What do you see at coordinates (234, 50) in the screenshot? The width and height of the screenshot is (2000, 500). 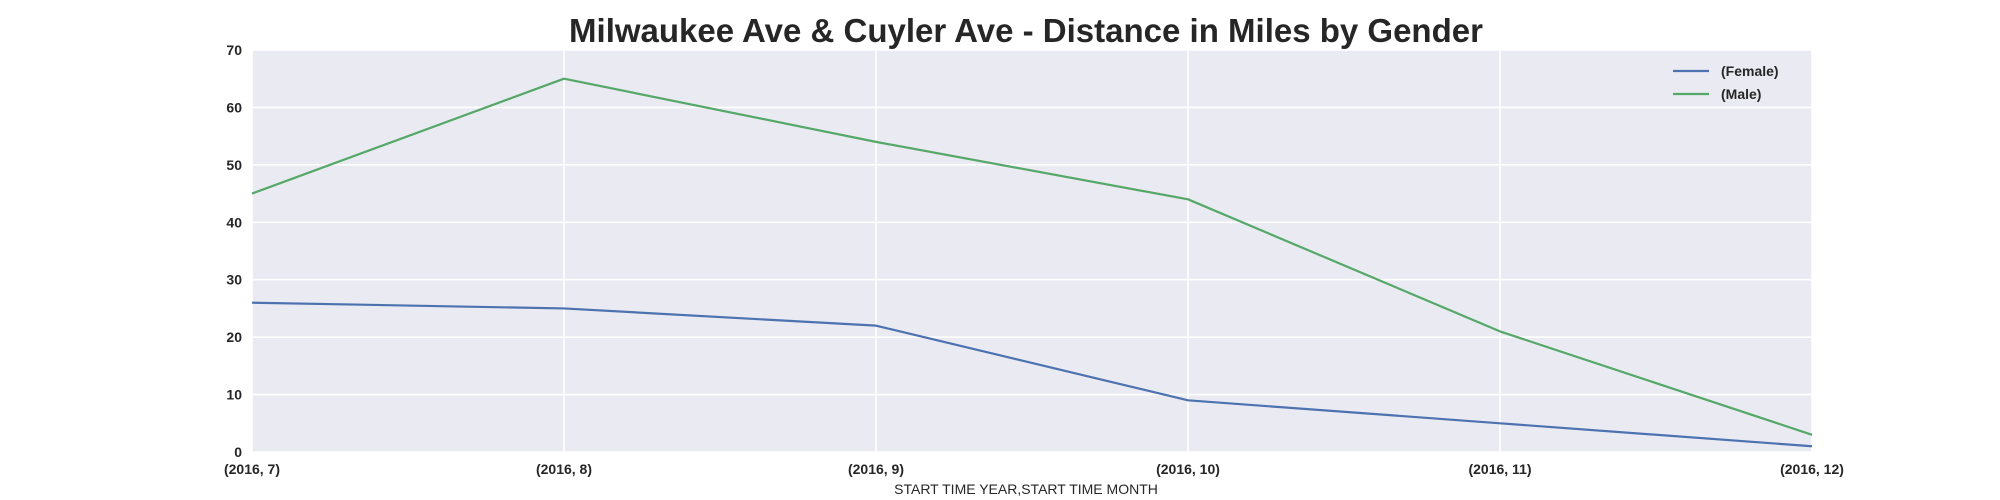 I see `y-tick-label: 70` at bounding box center [234, 50].